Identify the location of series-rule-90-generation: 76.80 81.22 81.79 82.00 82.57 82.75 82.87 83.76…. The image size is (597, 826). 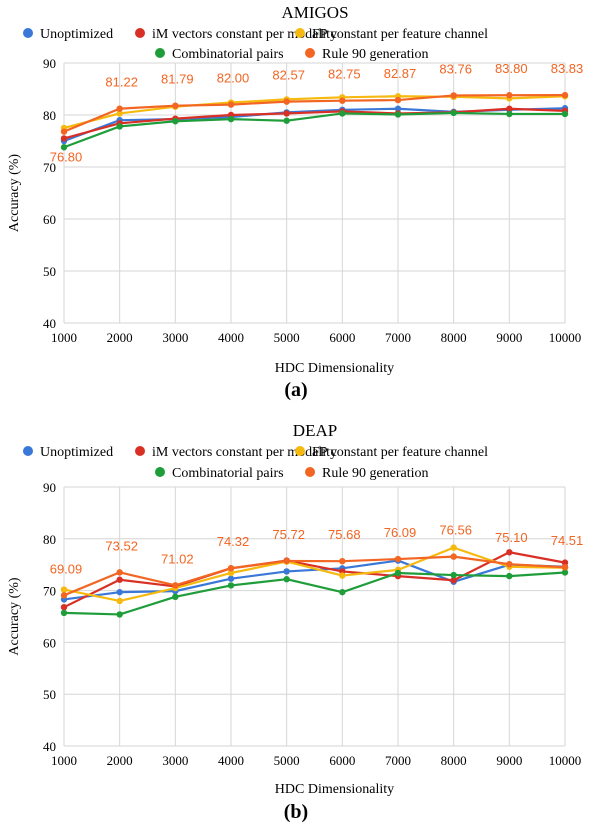
(317, 113).